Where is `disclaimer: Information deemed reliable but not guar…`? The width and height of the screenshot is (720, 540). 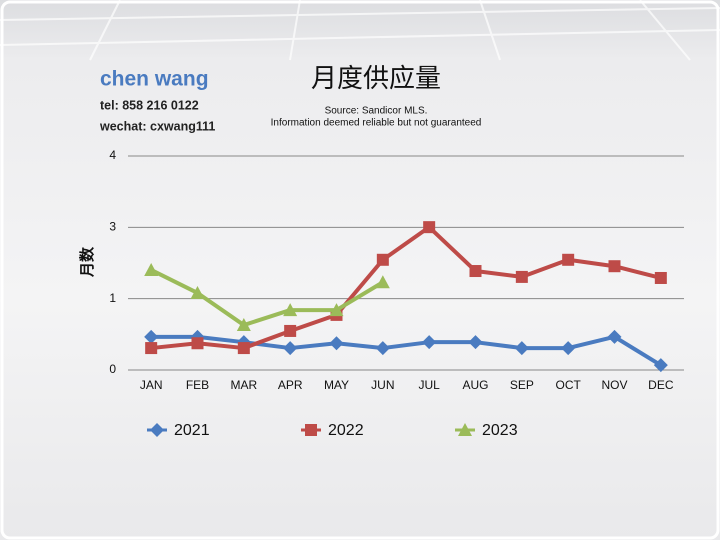 disclaimer: Information deemed reliable but not guar… is located at coordinates (376, 123).